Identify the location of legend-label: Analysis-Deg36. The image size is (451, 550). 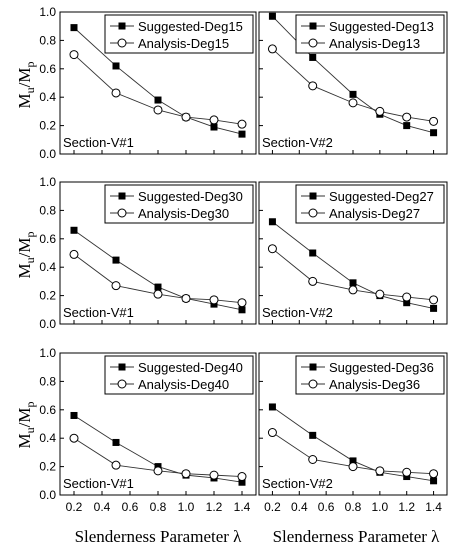
(374, 384).